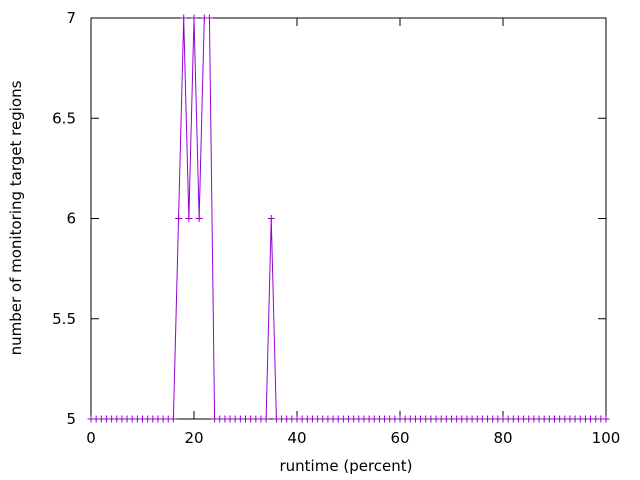 This screenshot has width=640, height=480. Describe the element at coordinates (346, 466) in the screenshot. I see `x-axis-title: runtime (percent)` at that location.